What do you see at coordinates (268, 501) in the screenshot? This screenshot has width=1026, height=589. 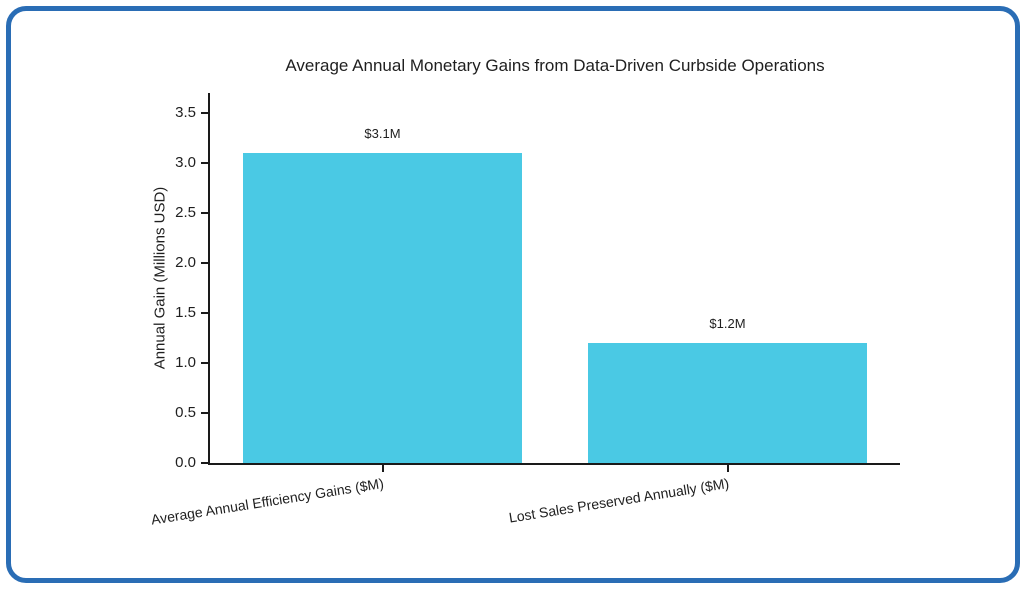 I see `x-category-label-text: Average Annual Efficiency Gains ($M)` at bounding box center [268, 501].